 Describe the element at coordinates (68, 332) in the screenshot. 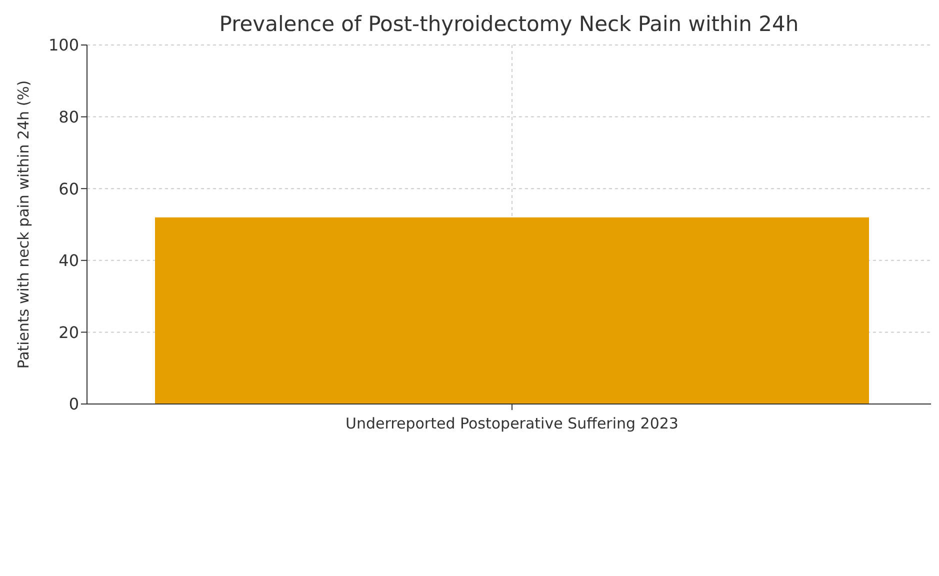

I see `y-tick-label: 20` at that location.